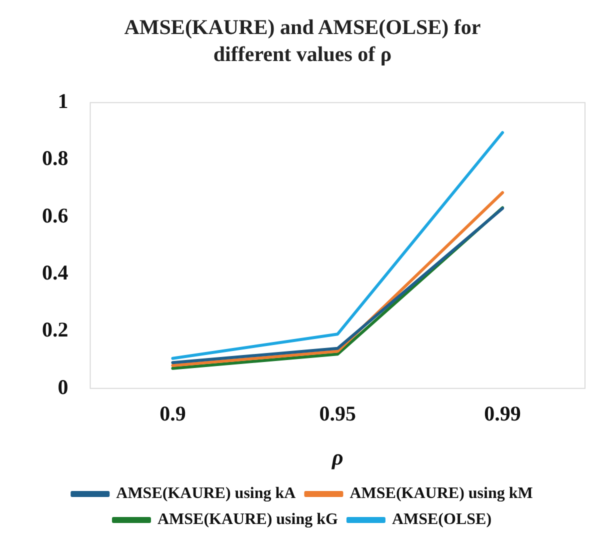  I want to click on chart-title: AMSE(KAURE) and AMSE(OLSE) for different values of ρ, so click(302, 41).